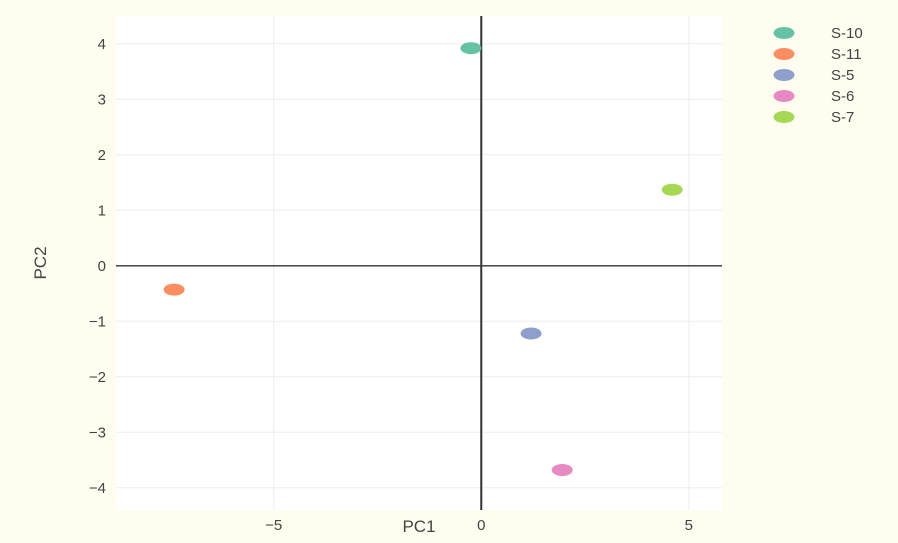 The image size is (898, 543). Describe the element at coordinates (102, 155) in the screenshot. I see `y-tick-label: 2` at that location.